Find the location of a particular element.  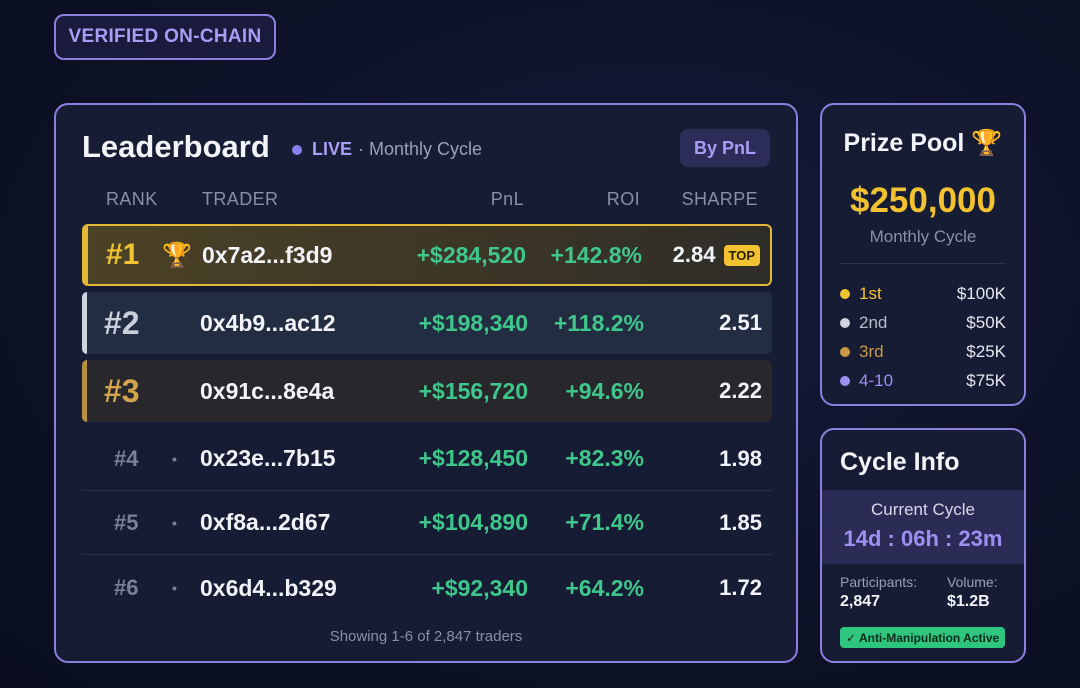

tier-label: 3rd is located at coordinates (871, 351).